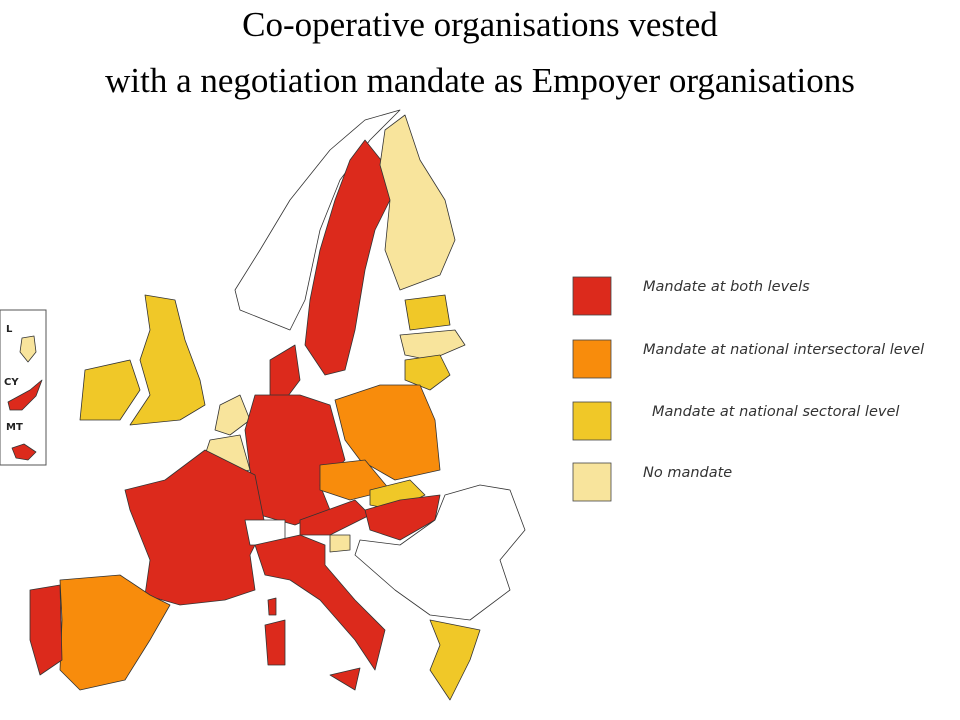  What do you see at coordinates (14, 427) in the screenshot?
I see `inset-label: MT` at bounding box center [14, 427].